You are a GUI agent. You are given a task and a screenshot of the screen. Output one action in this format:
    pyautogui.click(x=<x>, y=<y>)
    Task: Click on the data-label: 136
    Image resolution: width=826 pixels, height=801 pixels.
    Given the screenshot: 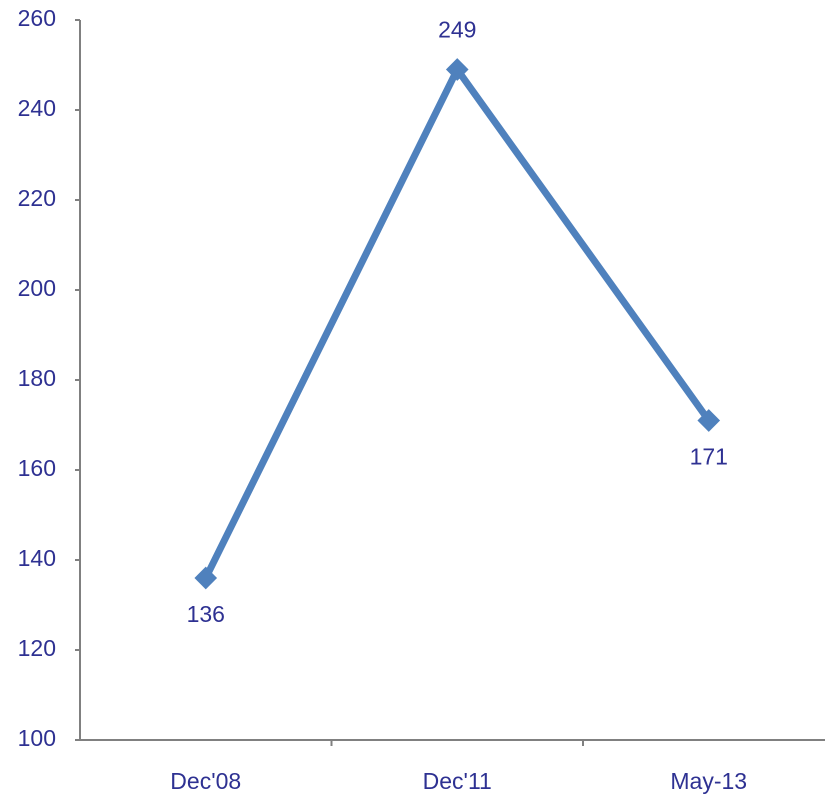 What is the action you would take?
    pyautogui.click(x=206, y=614)
    